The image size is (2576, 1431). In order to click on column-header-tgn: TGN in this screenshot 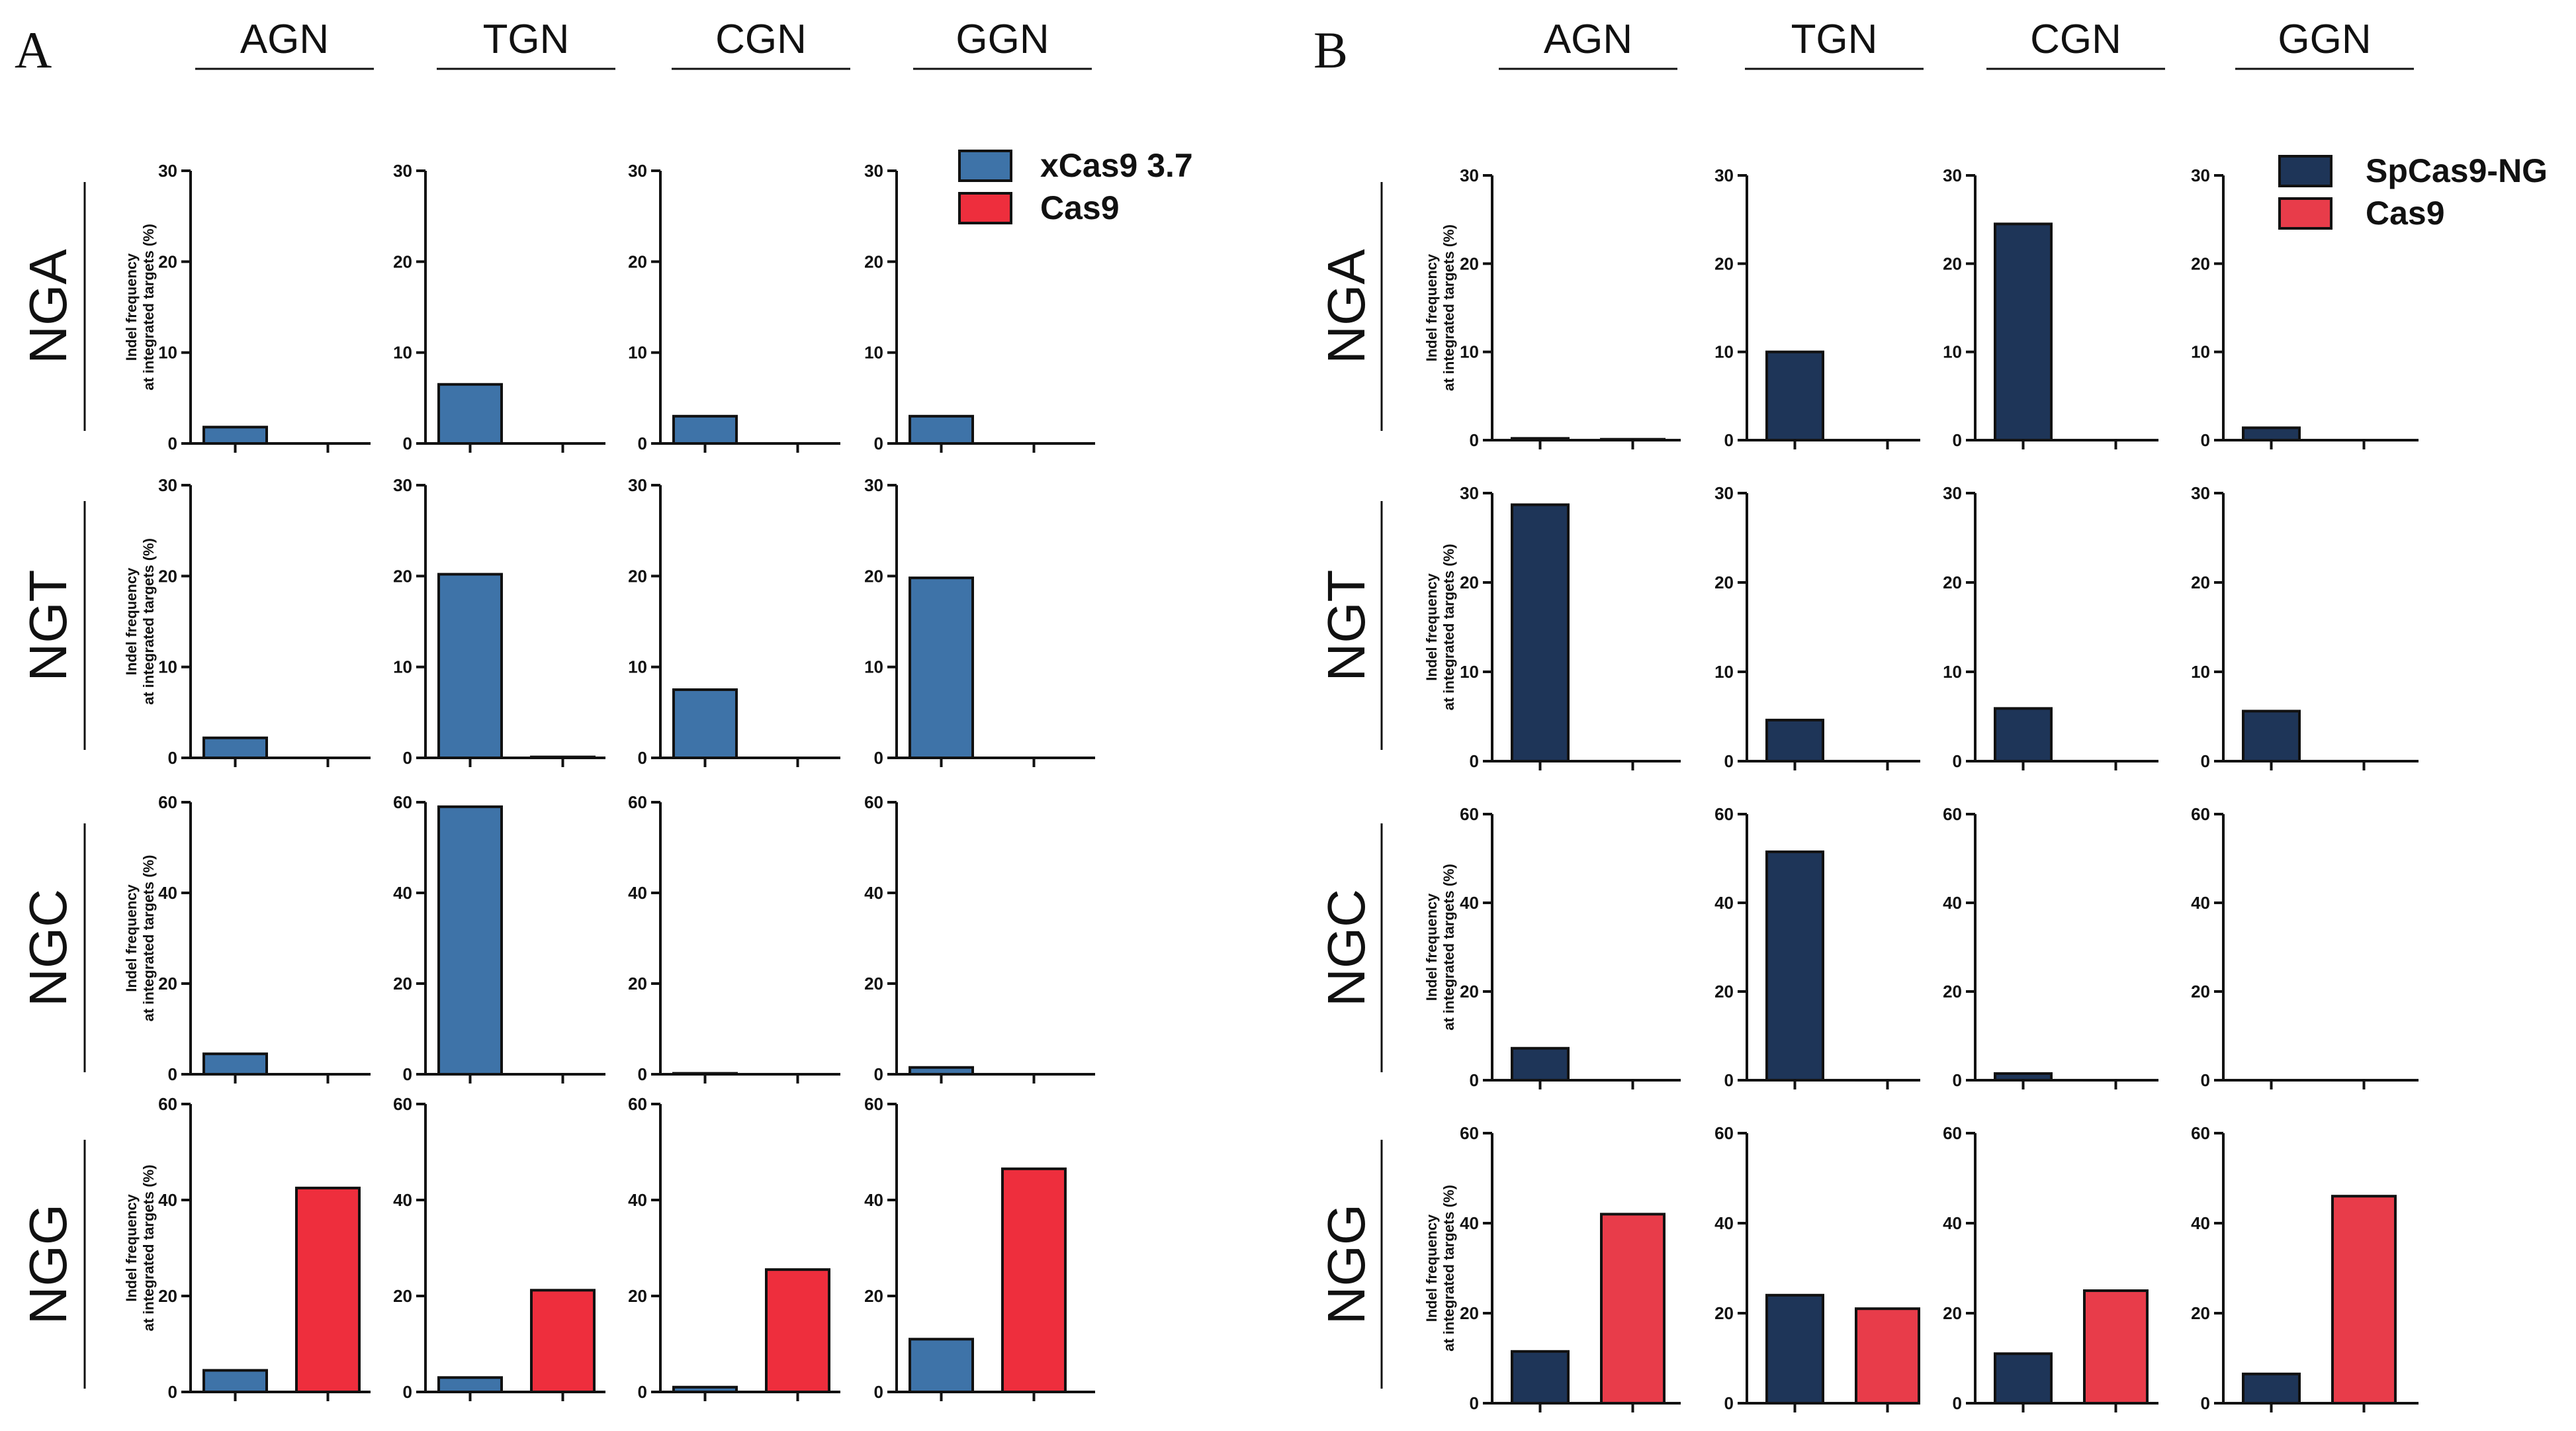, I will do `click(526, 39)`.